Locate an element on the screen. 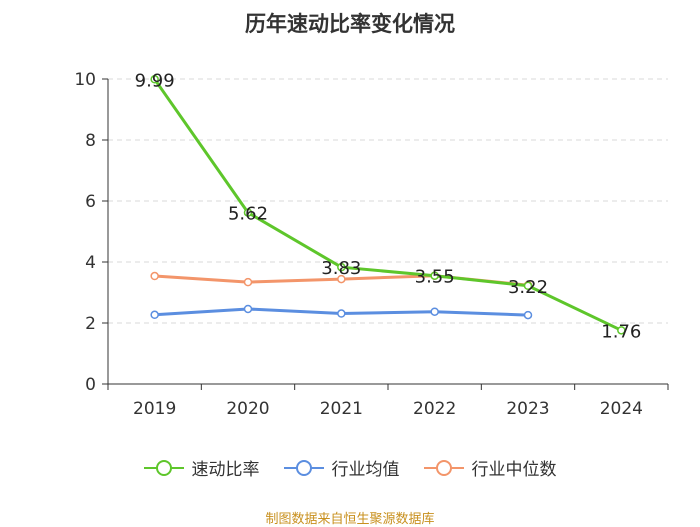 Image resolution: width=700 pixels, height=527 pixels. legend: 速动比率 行业均值 行业中位数 is located at coordinates (350, 467).